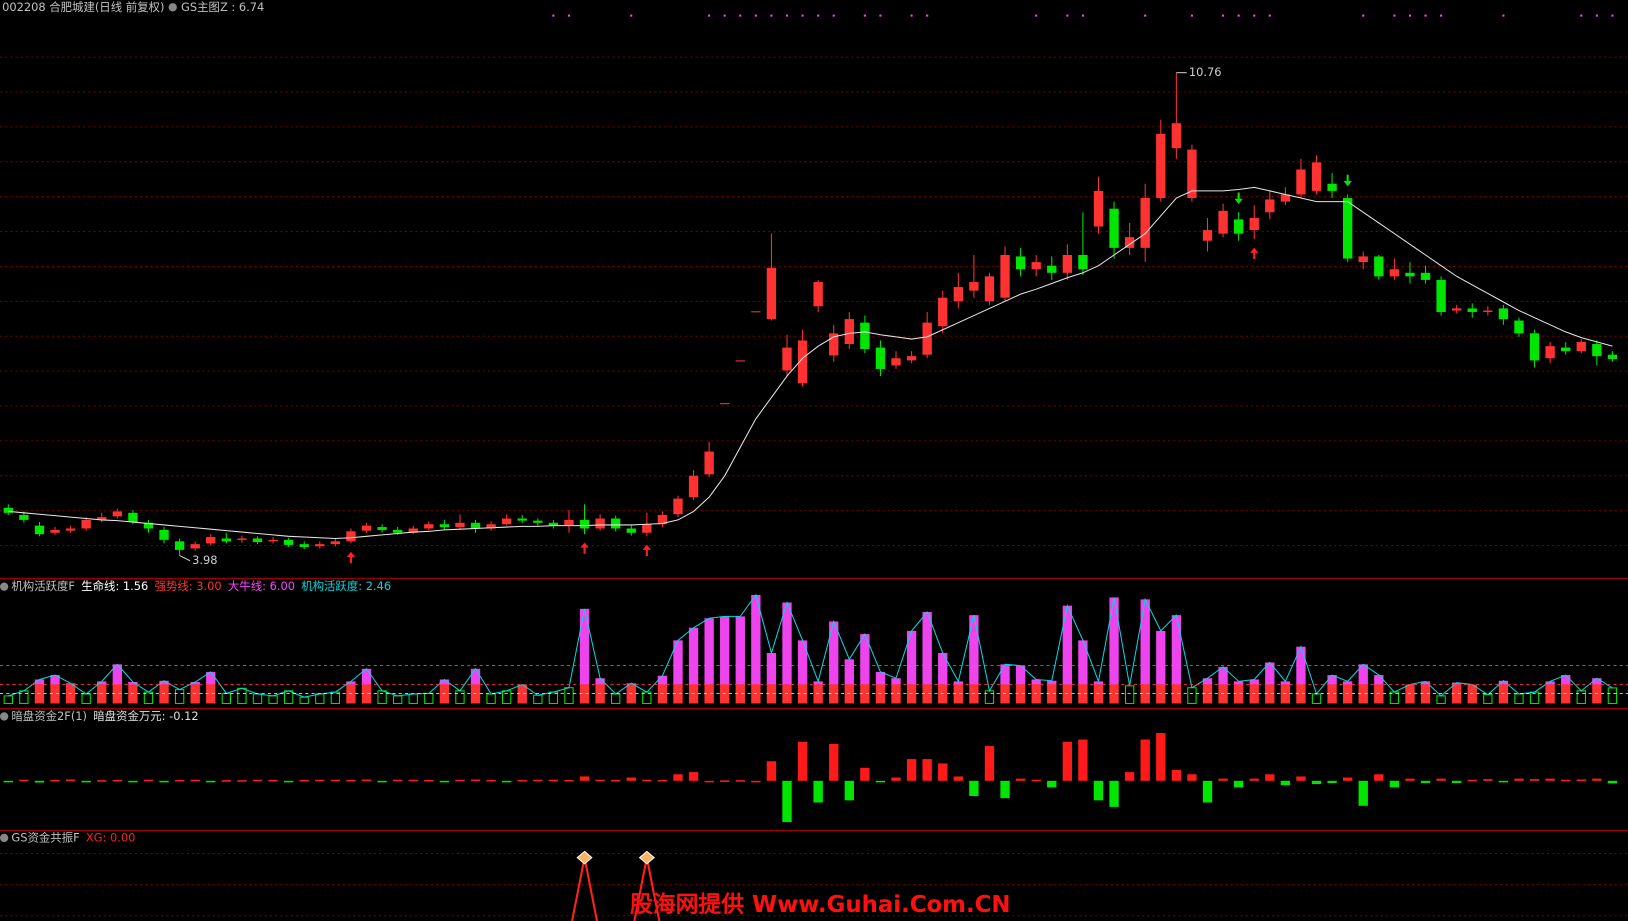 The height and width of the screenshot is (921, 1628). Describe the element at coordinates (222, 7) in the screenshot. I see `indicator-label: GS主图Z : 6.74` at that location.